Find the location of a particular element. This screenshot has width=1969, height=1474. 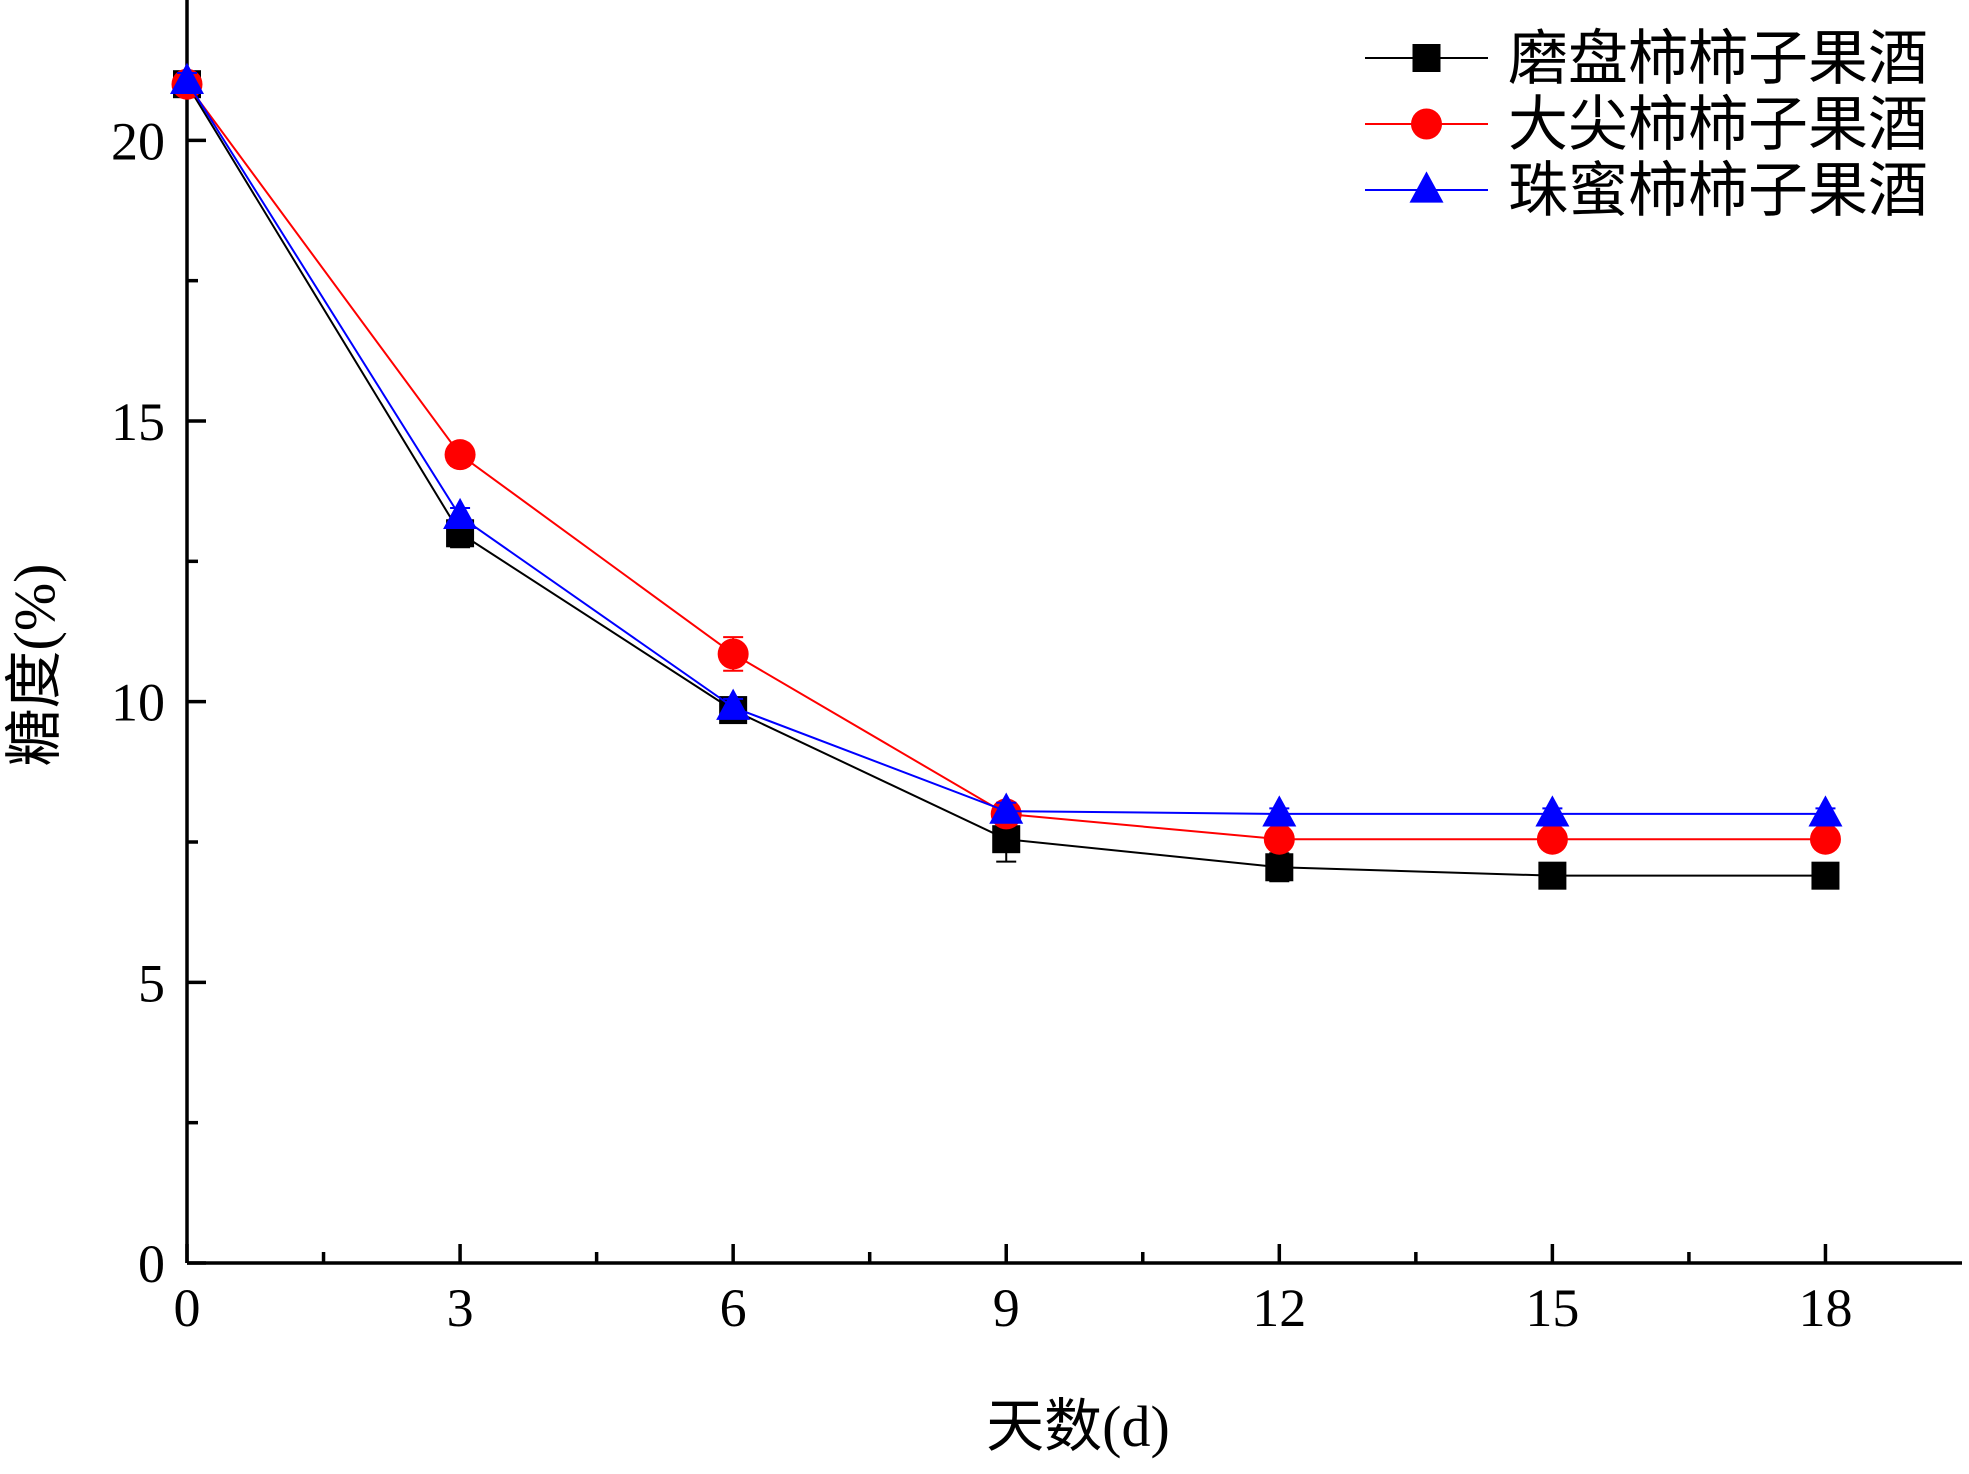

y-tick-label: 5 is located at coordinates (151, 983).